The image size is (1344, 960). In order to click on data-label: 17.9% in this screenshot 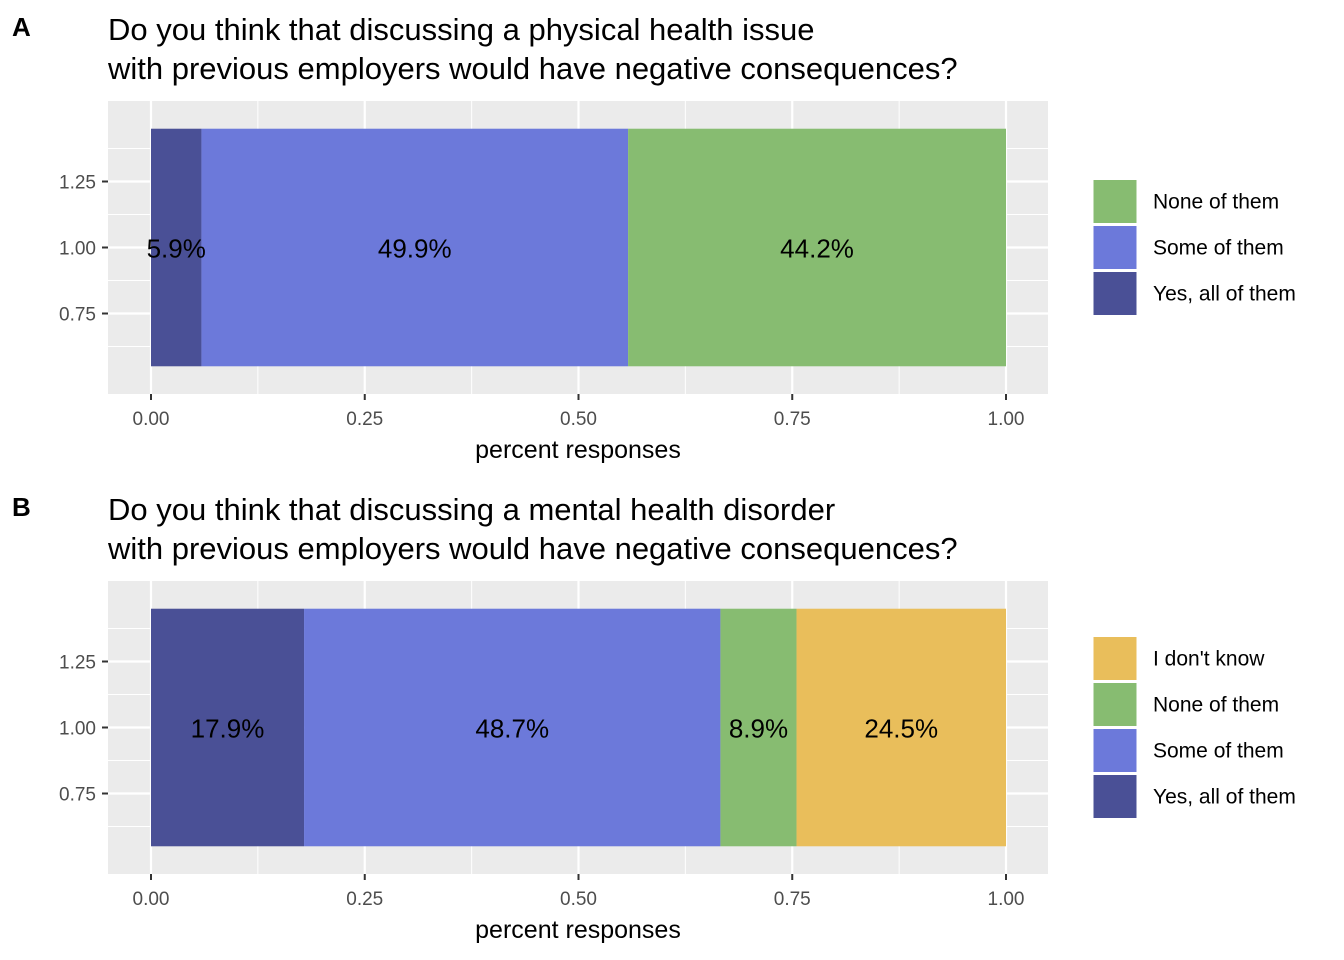, I will do `click(228, 729)`.